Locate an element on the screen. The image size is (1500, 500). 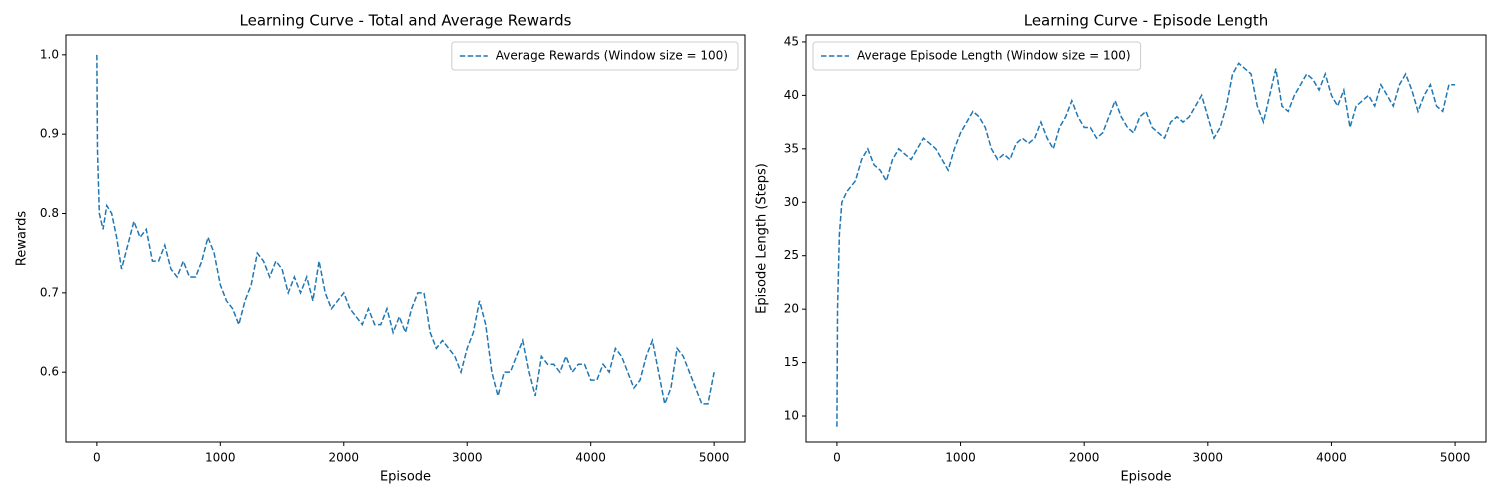
legend: Average Rewards (Window size = 100) is located at coordinates (595, 56).